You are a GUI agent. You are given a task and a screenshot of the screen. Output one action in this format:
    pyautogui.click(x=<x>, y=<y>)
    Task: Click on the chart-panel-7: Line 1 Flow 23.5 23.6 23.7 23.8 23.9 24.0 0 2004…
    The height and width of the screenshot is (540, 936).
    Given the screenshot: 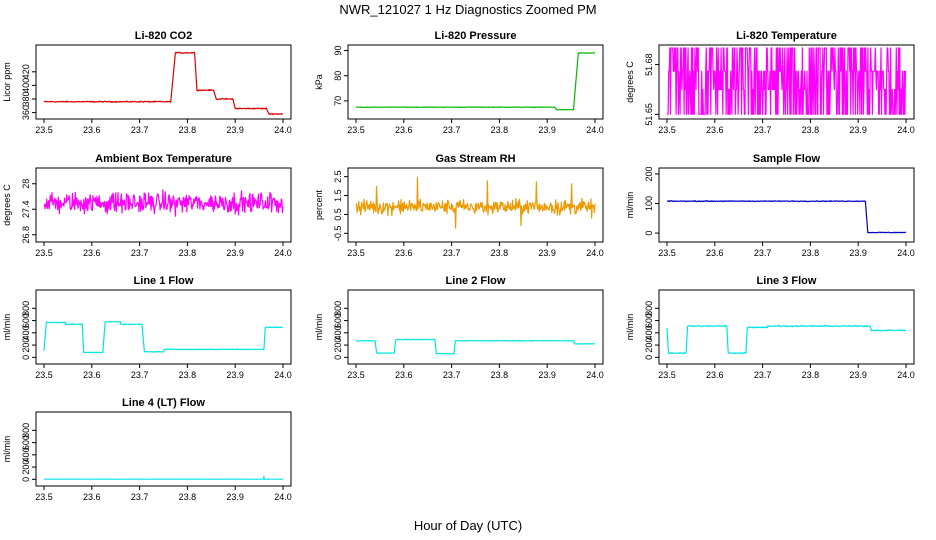 What is the action you would take?
    pyautogui.click(x=147, y=327)
    